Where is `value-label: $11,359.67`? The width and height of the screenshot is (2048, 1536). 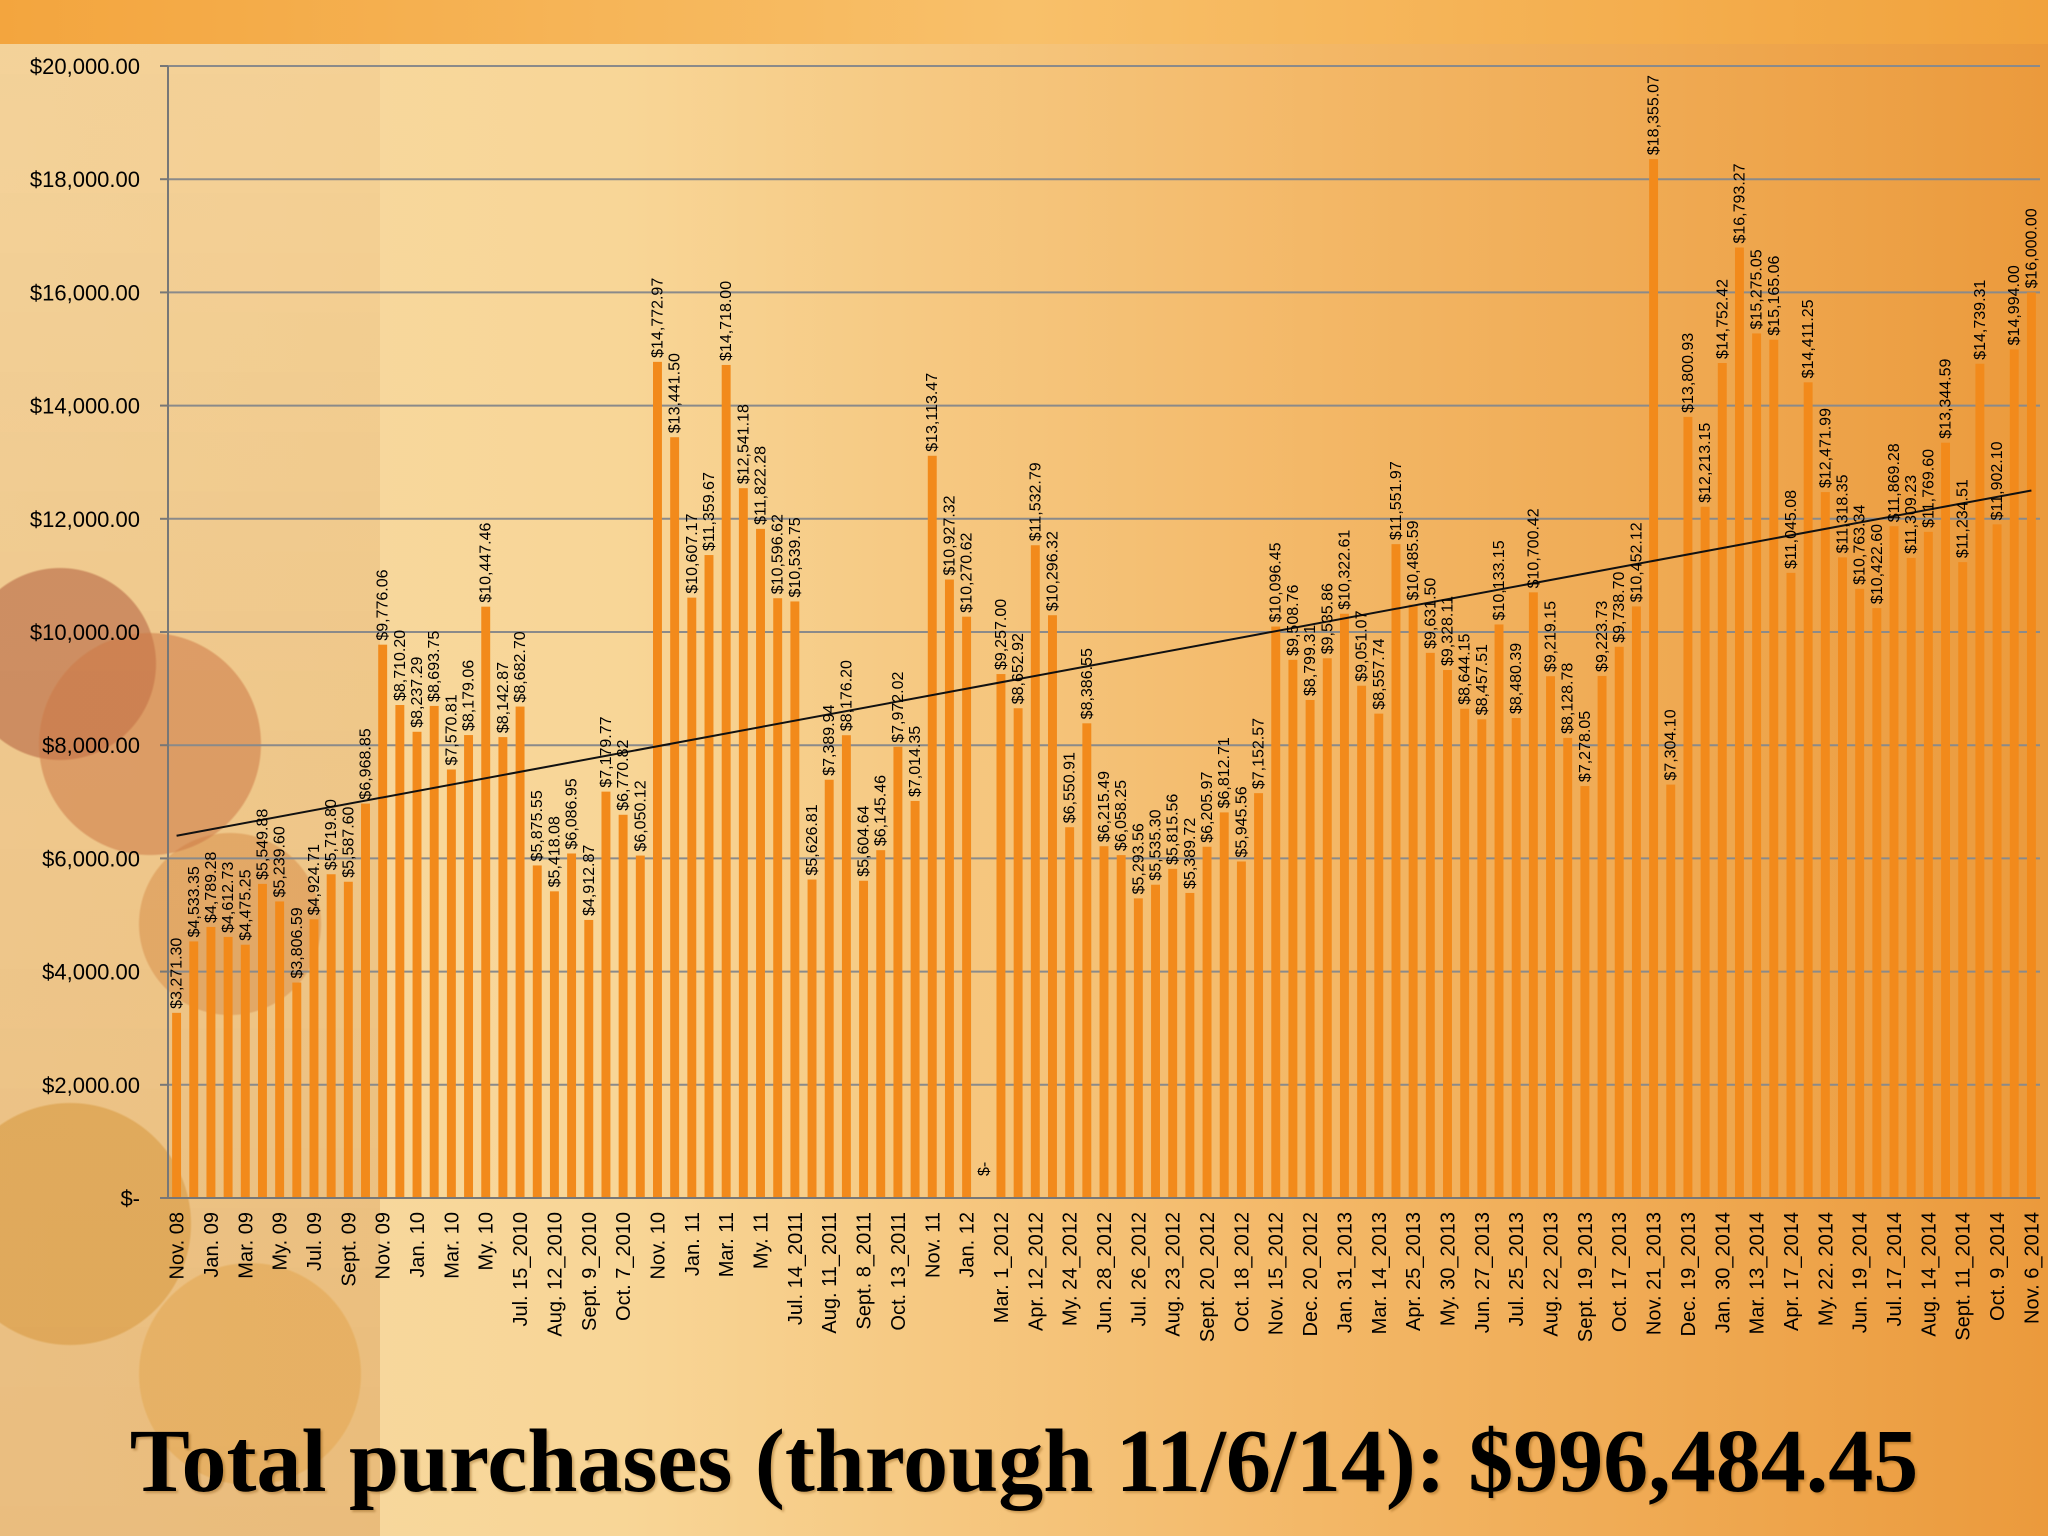
value-label: $11,359.67 is located at coordinates (709, 511).